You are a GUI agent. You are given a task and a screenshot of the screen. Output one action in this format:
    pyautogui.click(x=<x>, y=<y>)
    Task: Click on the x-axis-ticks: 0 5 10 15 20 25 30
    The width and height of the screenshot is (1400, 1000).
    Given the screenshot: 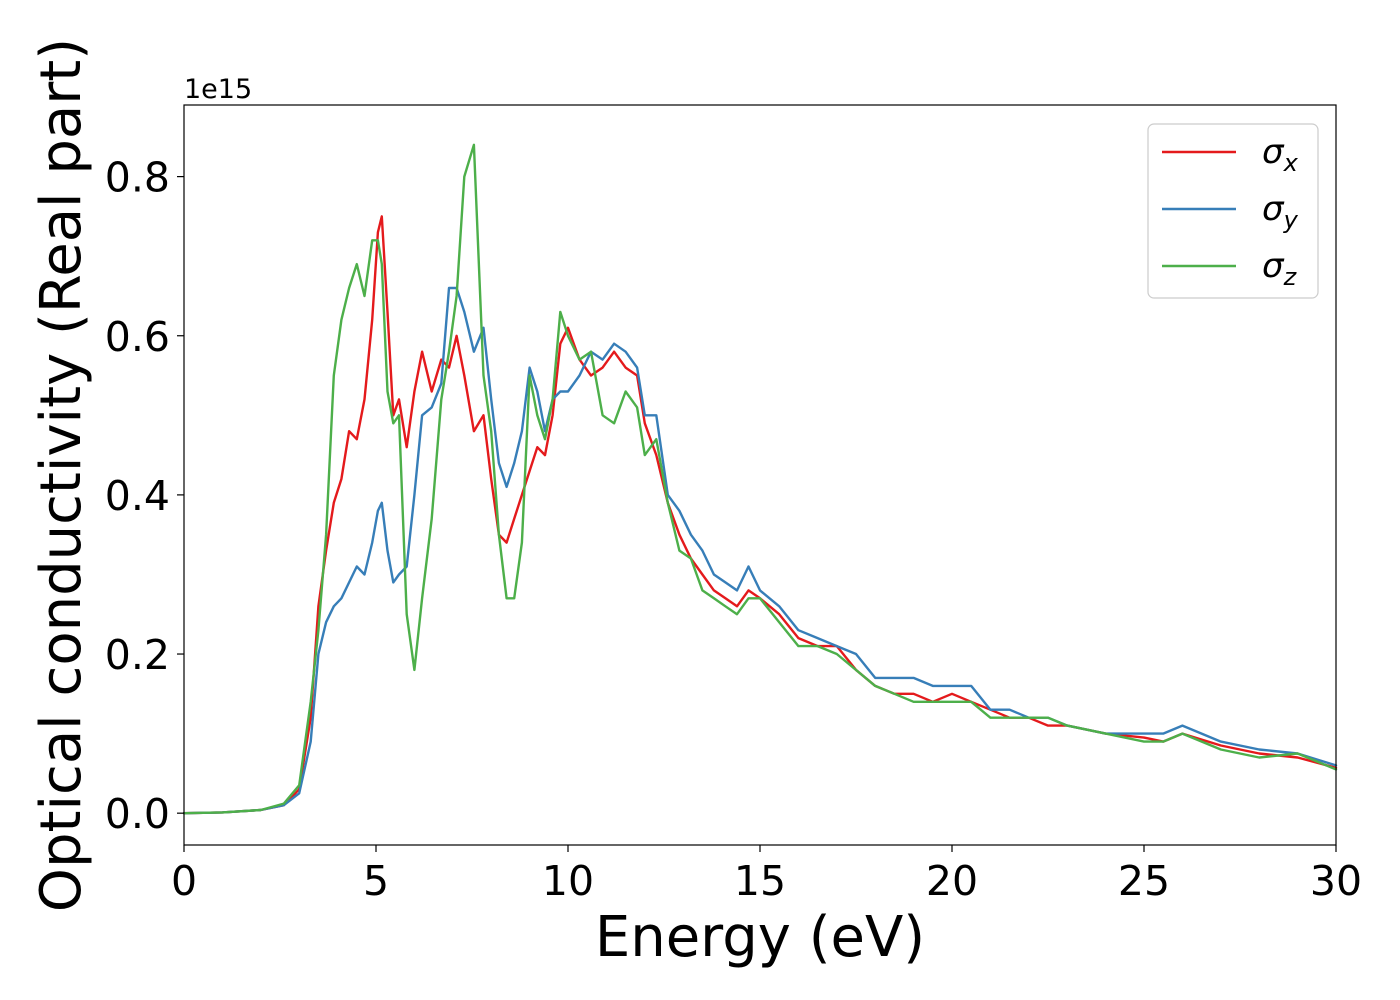 What is the action you would take?
    pyautogui.click(x=766, y=875)
    